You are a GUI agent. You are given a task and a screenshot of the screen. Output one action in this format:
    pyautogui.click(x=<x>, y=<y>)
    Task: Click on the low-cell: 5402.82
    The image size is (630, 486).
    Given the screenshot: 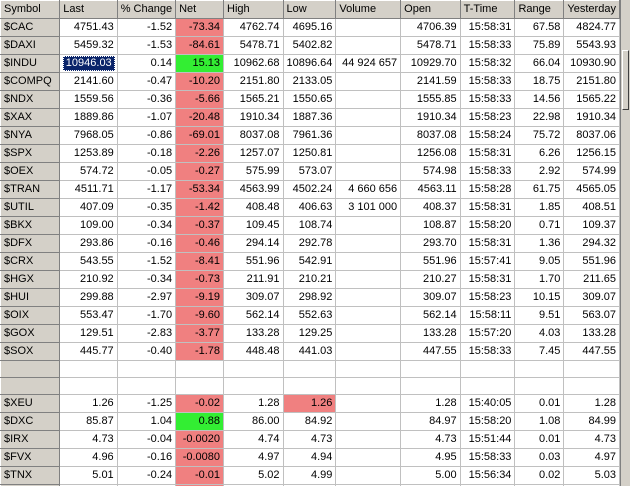 What is the action you would take?
    pyautogui.click(x=310, y=45)
    